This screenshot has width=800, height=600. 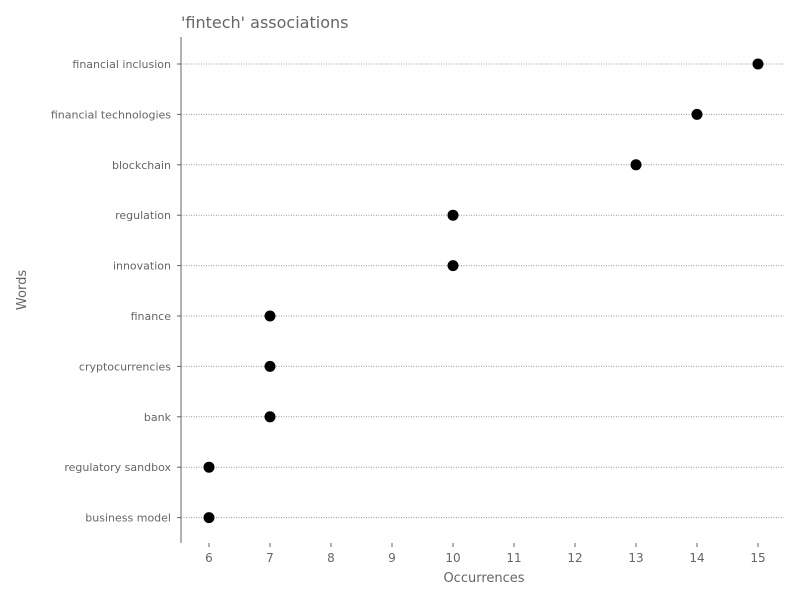 What do you see at coordinates (111, 114) in the screenshot?
I see `y-tick-label: financial technologies` at bounding box center [111, 114].